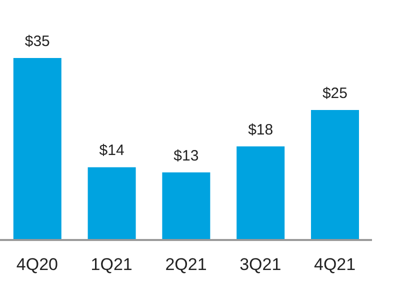 This screenshot has height=300, width=400. What do you see at coordinates (111, 264) in the screenshot?
I see `x-tick-label: 1Q21` at bounding box center [111, 264].